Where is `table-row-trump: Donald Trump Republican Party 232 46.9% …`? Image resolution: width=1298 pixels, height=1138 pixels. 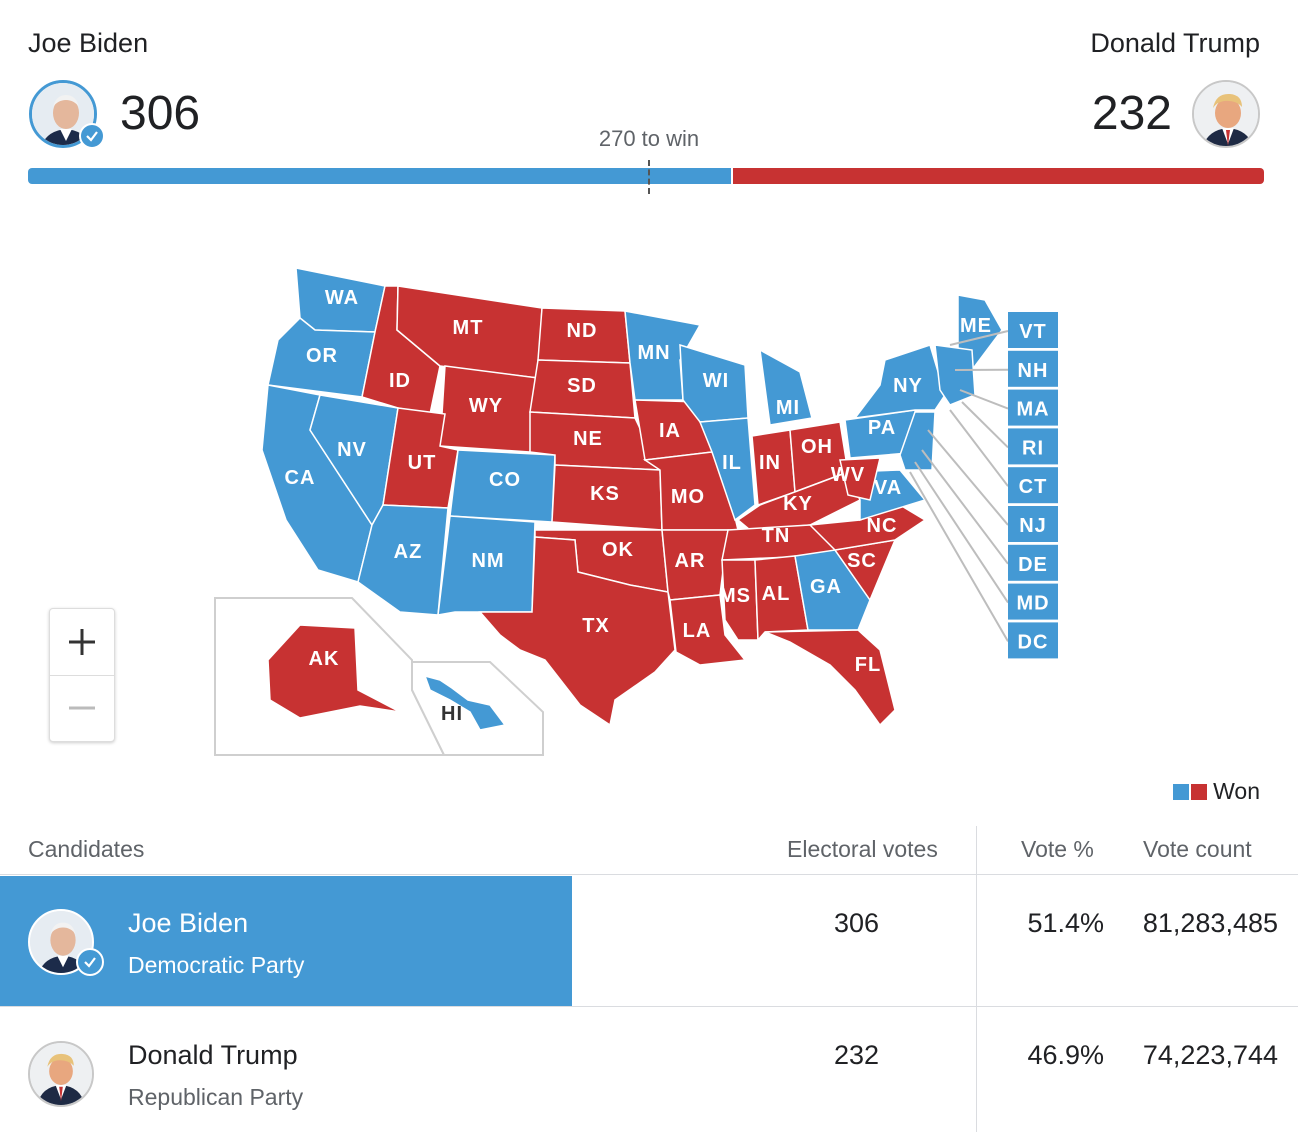 table-row-trump: Donald Trump Republican Party 232 46.9% … is located at coordinates (649, 1073).